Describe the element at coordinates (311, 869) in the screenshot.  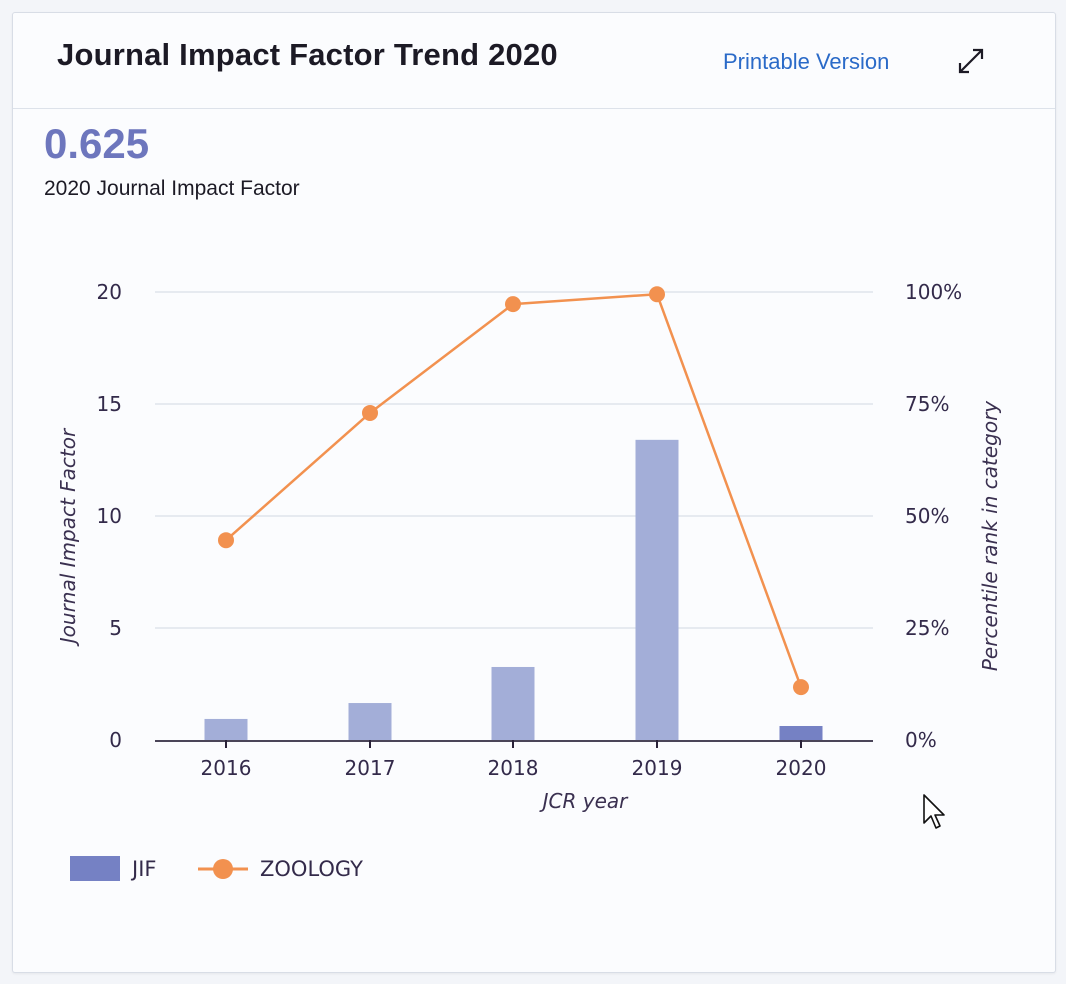
I see `legend-zoology-label: ZOOLOGY` at that location.